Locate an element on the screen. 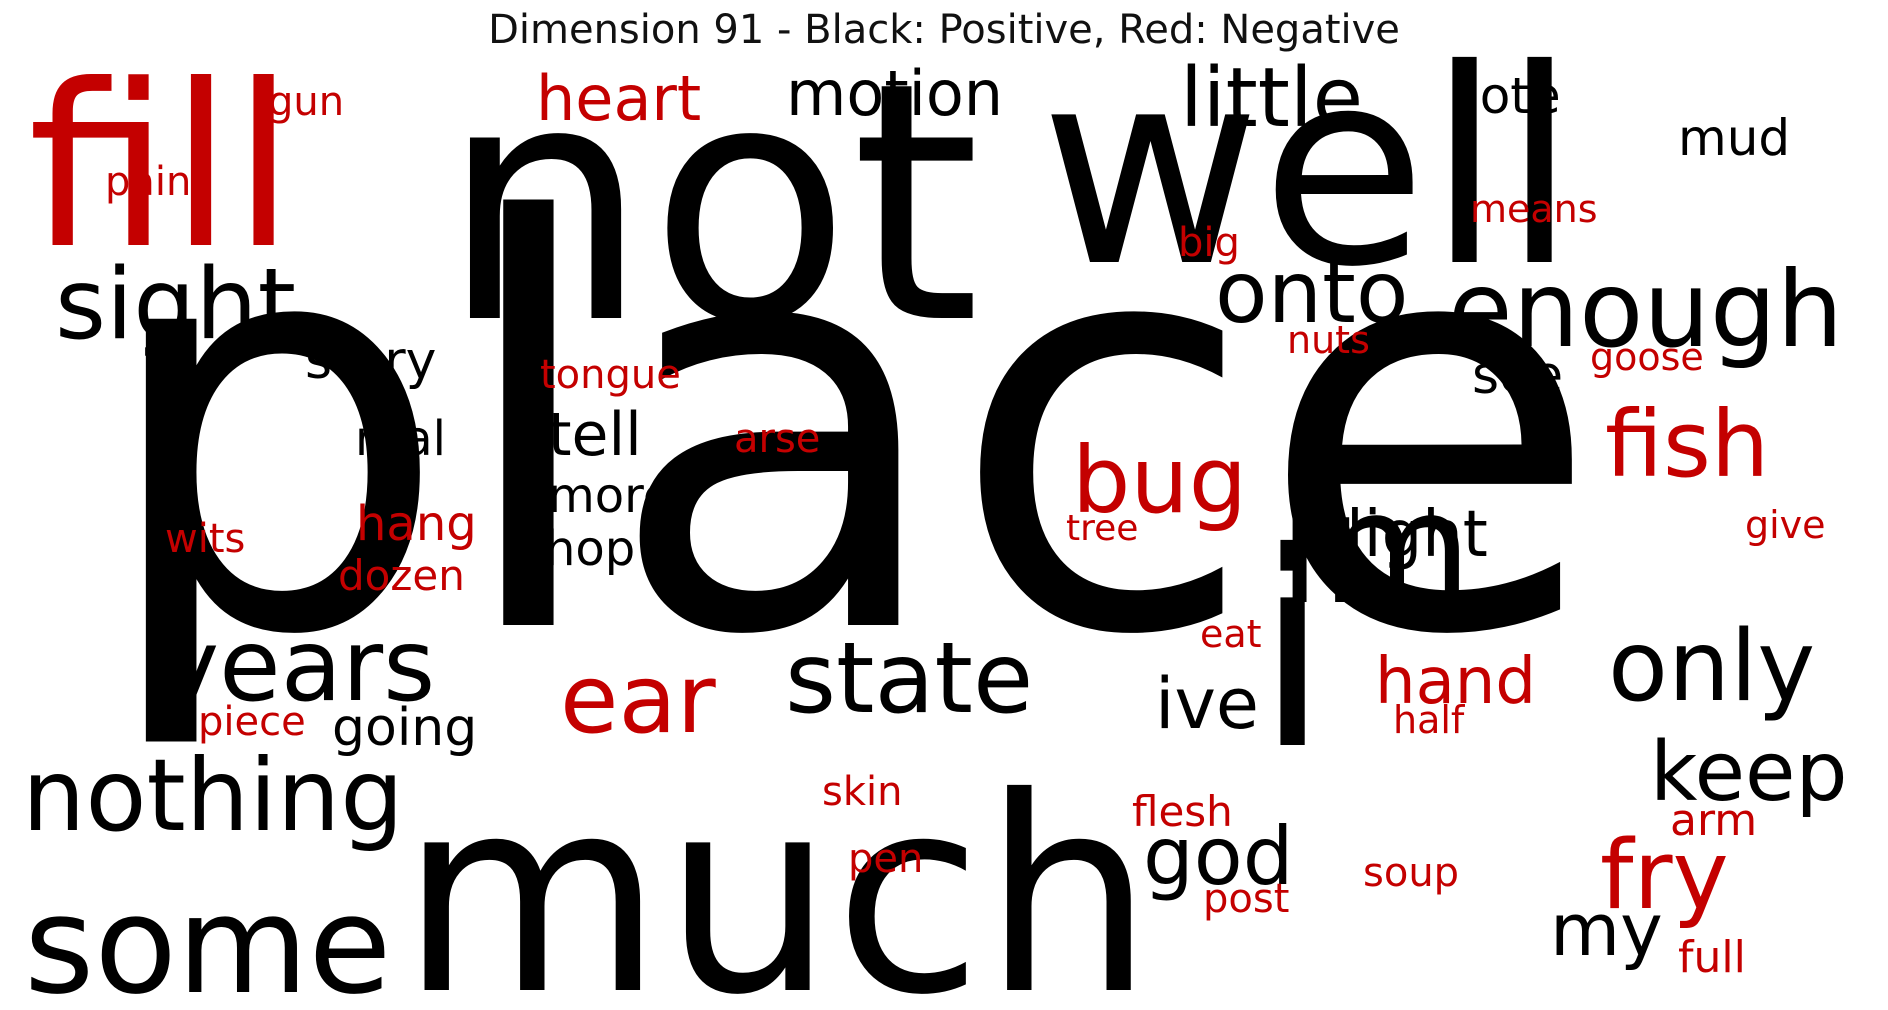 This screenshot has width=1888, height=1010. word-heart: heart is located at coordinates (618, 98).